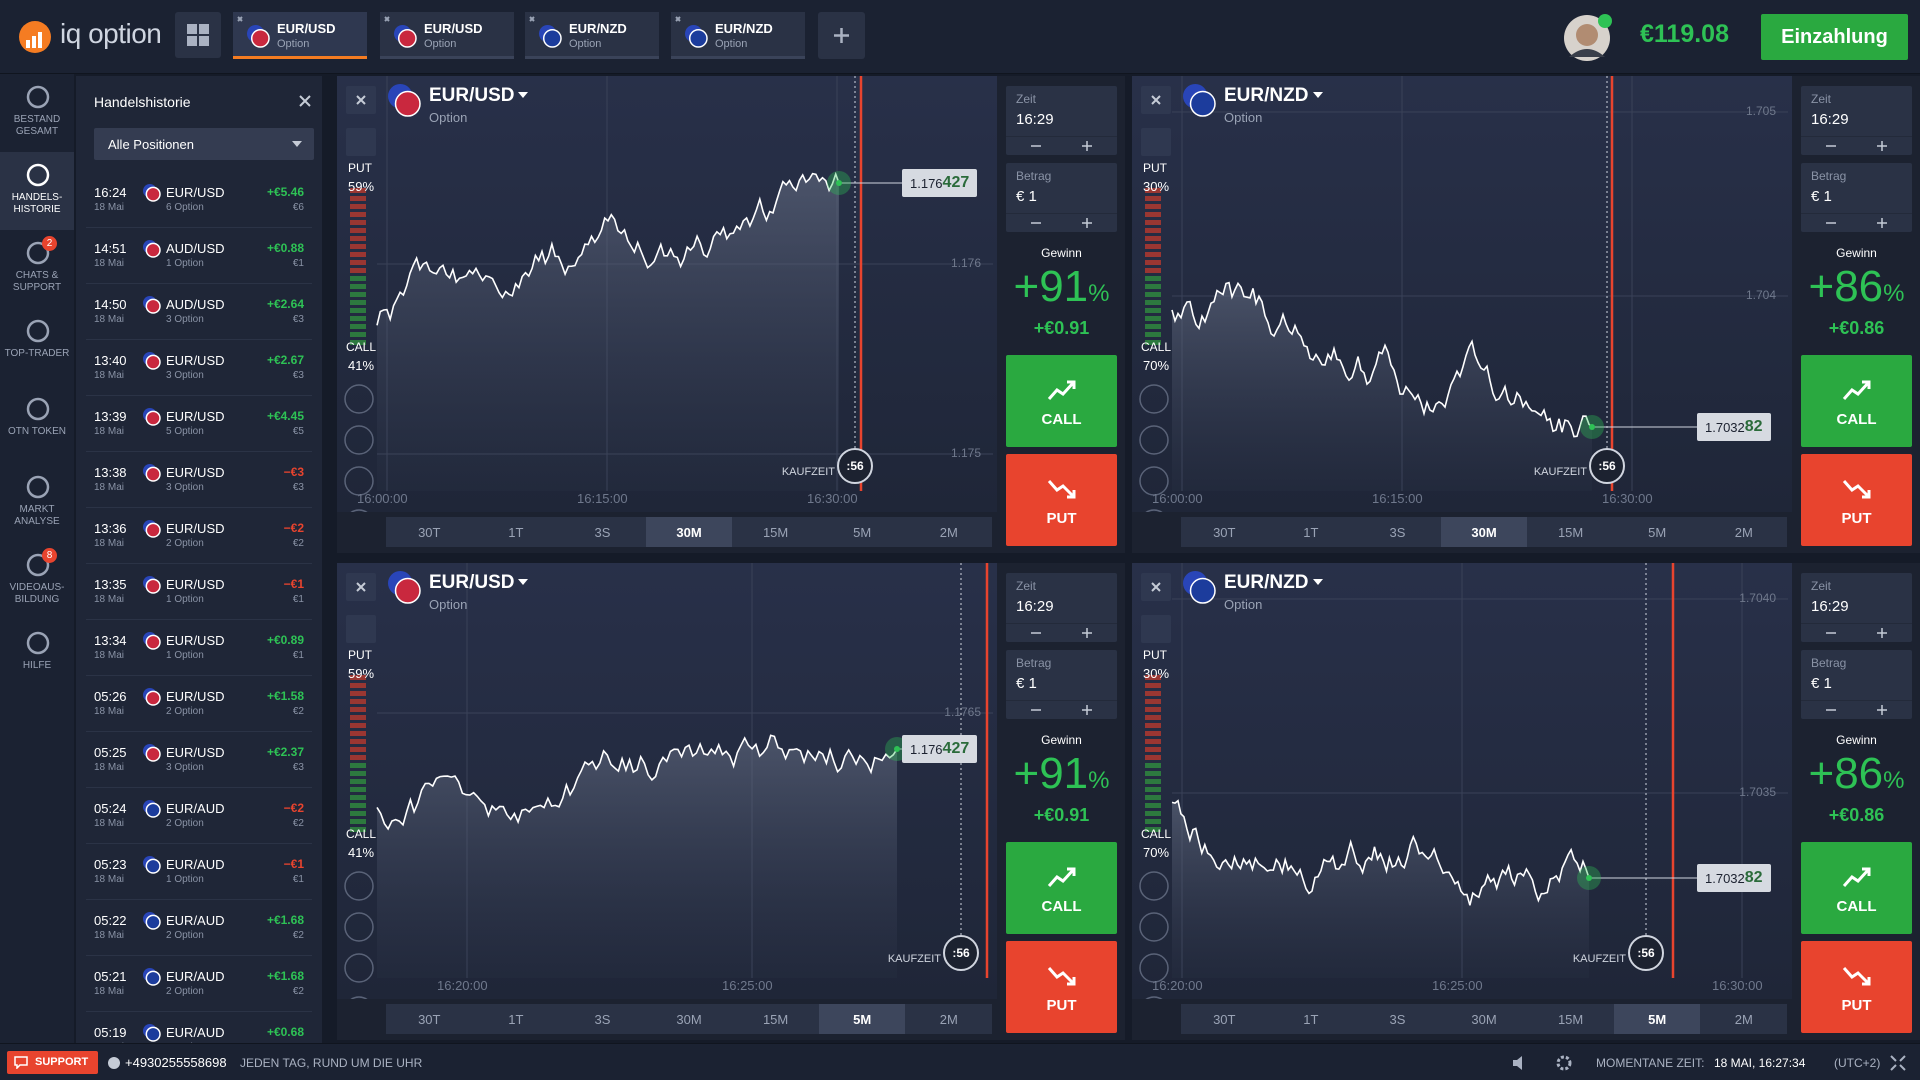  What do you see at coordinates (199, 423) in the screenshot?
I see `history-row: 13:39 18 Mai EUR/USD 5 Option +€4.45 €5` at bounding box center [199, 423].